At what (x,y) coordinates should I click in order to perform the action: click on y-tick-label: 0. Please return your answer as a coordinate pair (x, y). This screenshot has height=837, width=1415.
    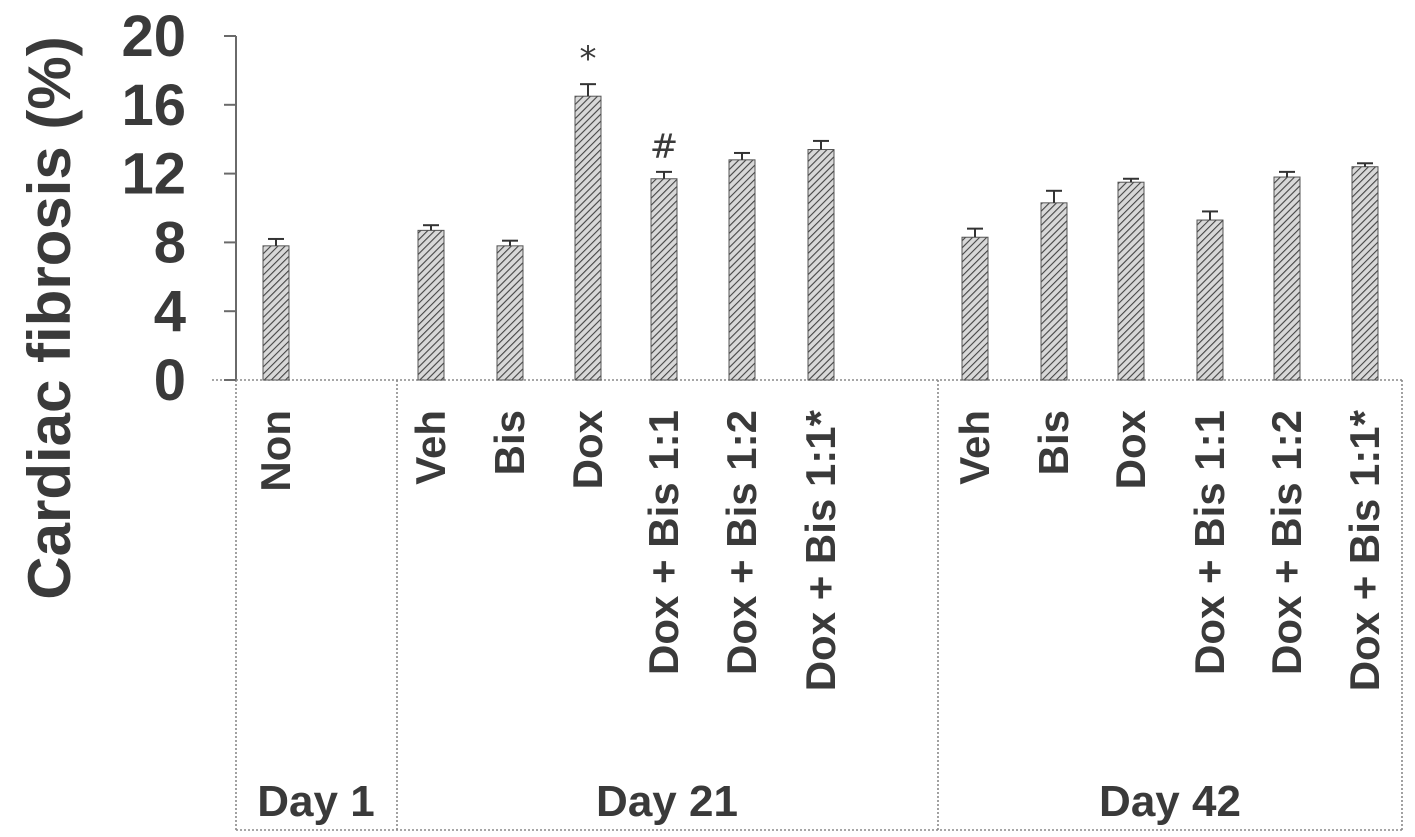
    Looking at the image, I should click on (170, 380).